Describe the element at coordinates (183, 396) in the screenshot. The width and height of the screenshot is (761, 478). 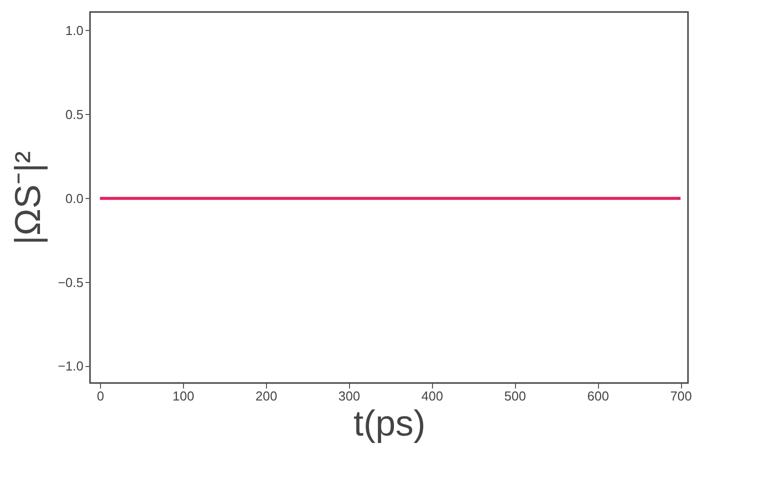
I see `x-tick-label: 100` at that location.